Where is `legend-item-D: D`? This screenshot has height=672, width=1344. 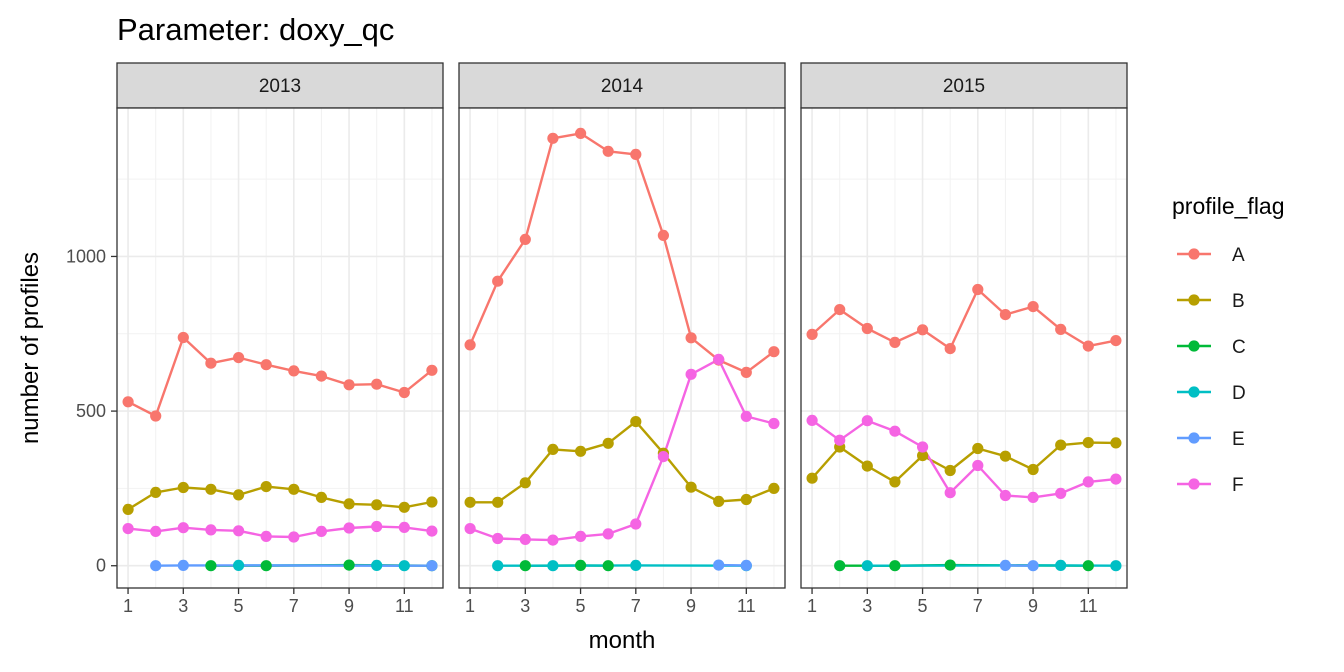
legend-item-D: D is located at coordinates (1211, 393).